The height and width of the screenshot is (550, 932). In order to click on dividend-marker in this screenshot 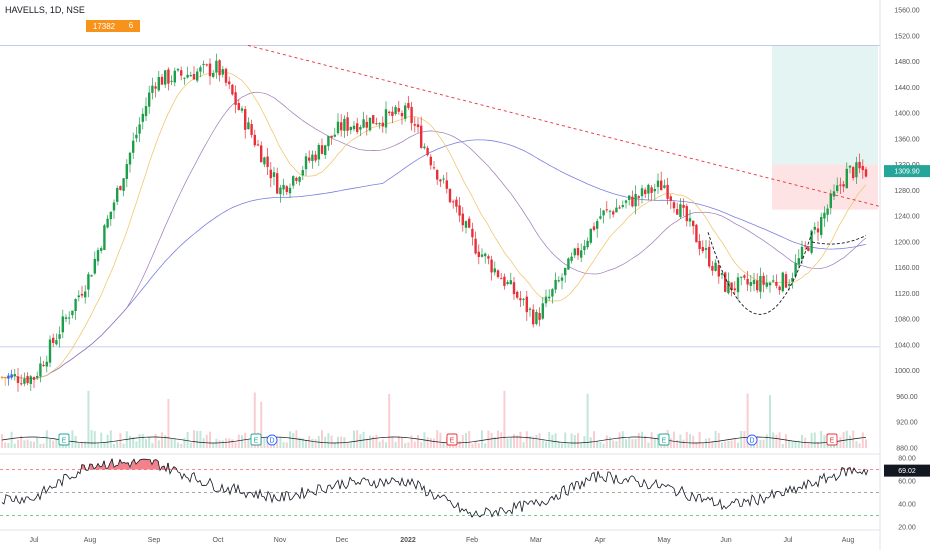, I will do `click(752, 440)`.